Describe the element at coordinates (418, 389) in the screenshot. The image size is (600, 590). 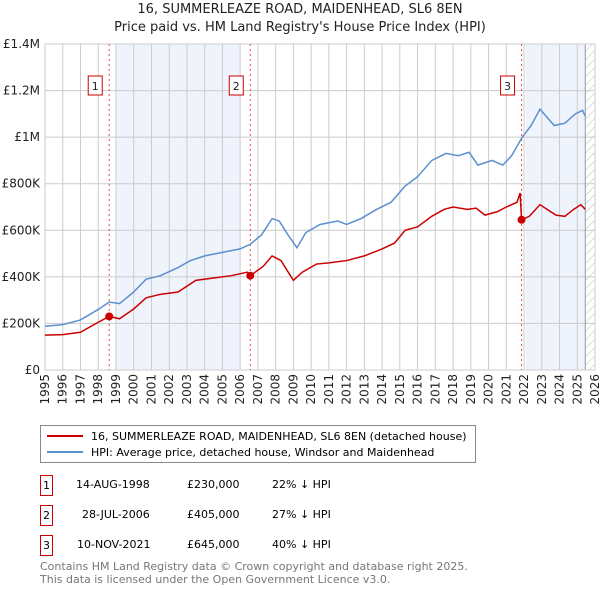
I see `x-tick-label: 2016` at that location.